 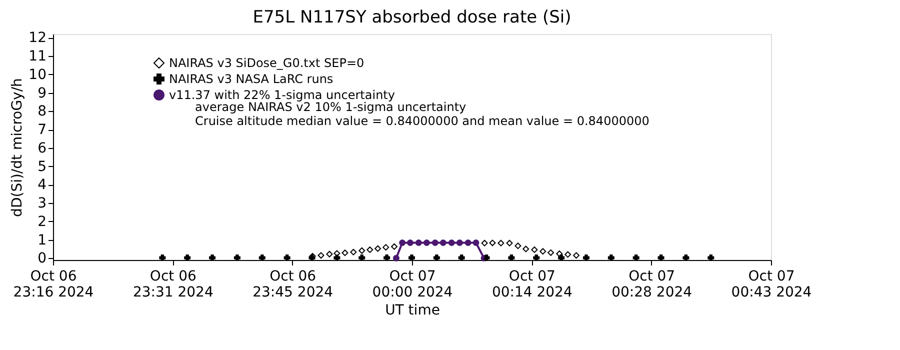 What do you see at coordinates (42, 222) in the screenshot?
I see `y-tick-label: 2` at bounding box center [42, 222].